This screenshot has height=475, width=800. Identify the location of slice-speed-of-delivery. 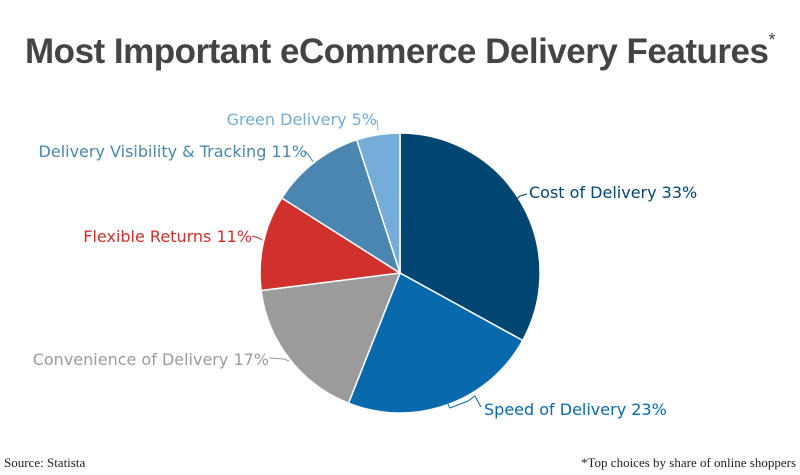
(435, 342).